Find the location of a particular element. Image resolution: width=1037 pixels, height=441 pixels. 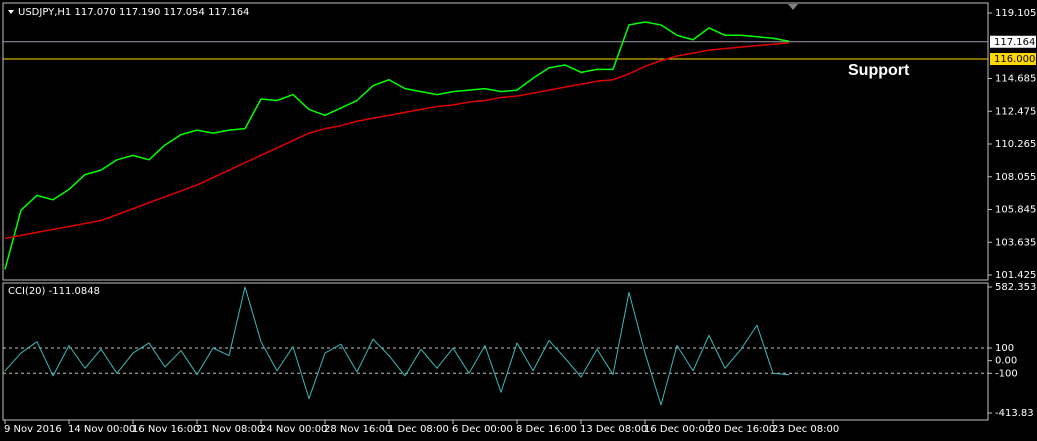

y-tick-label: 108.055 is located at coordinates (1015, 177).